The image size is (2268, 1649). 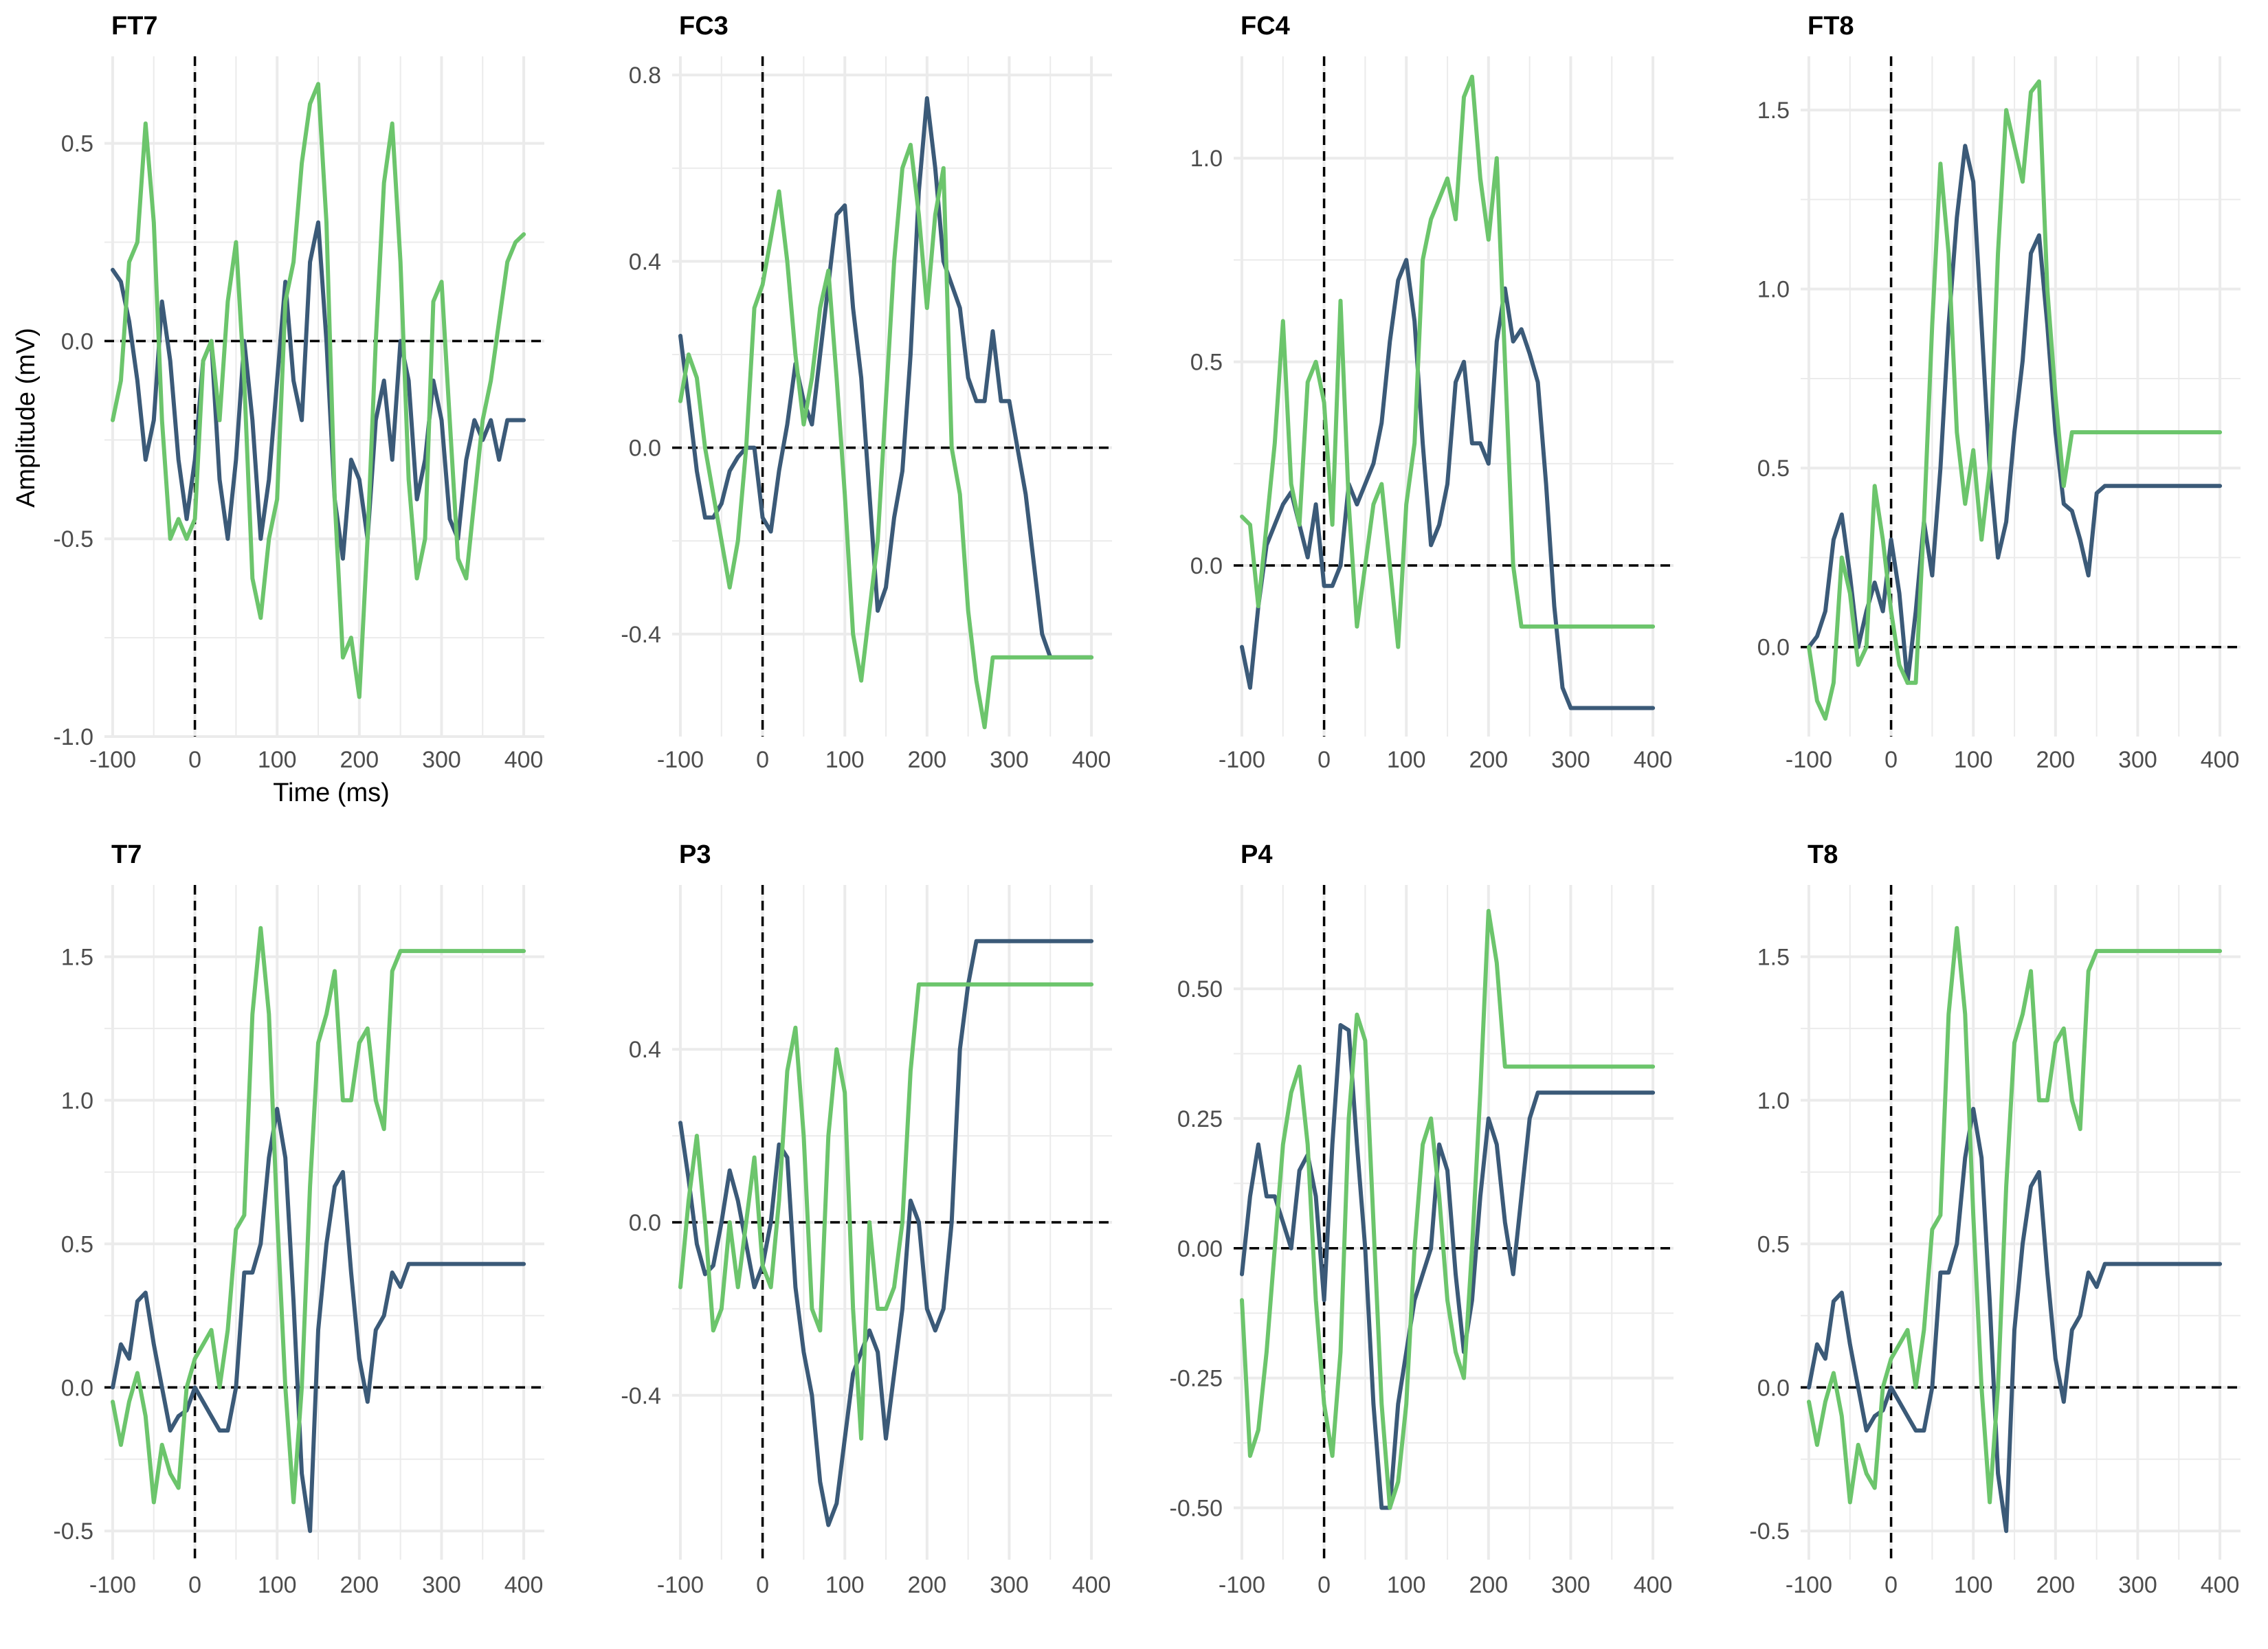 I want to click on panel-t8: -0.5 0.0 0.5 1.0 1.5 -100 0 100 200 300 400 T8, so click(x=1995, y=1219).